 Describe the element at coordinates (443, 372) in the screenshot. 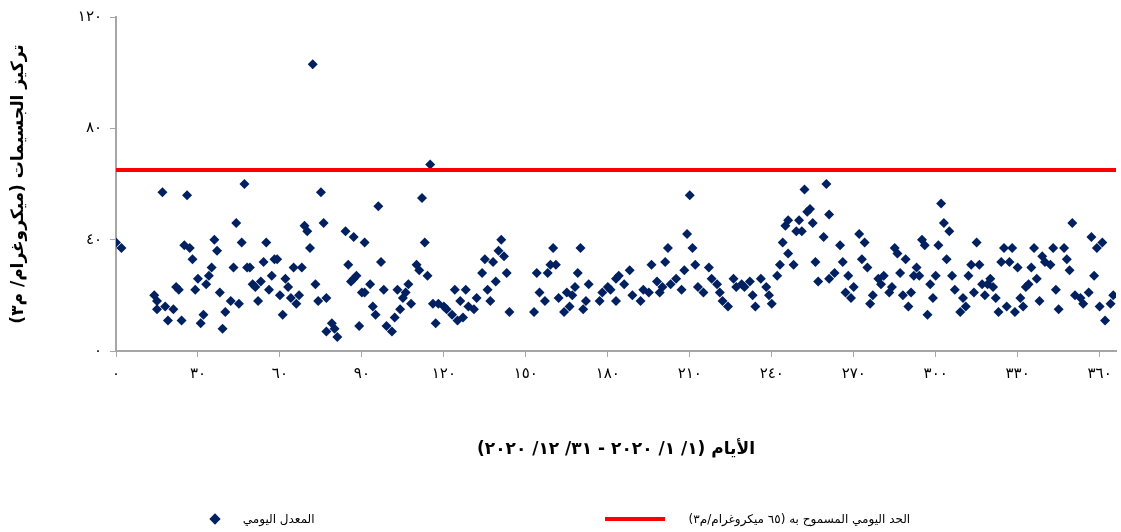

I see `x-tick-label: ١٢٠` at that location.